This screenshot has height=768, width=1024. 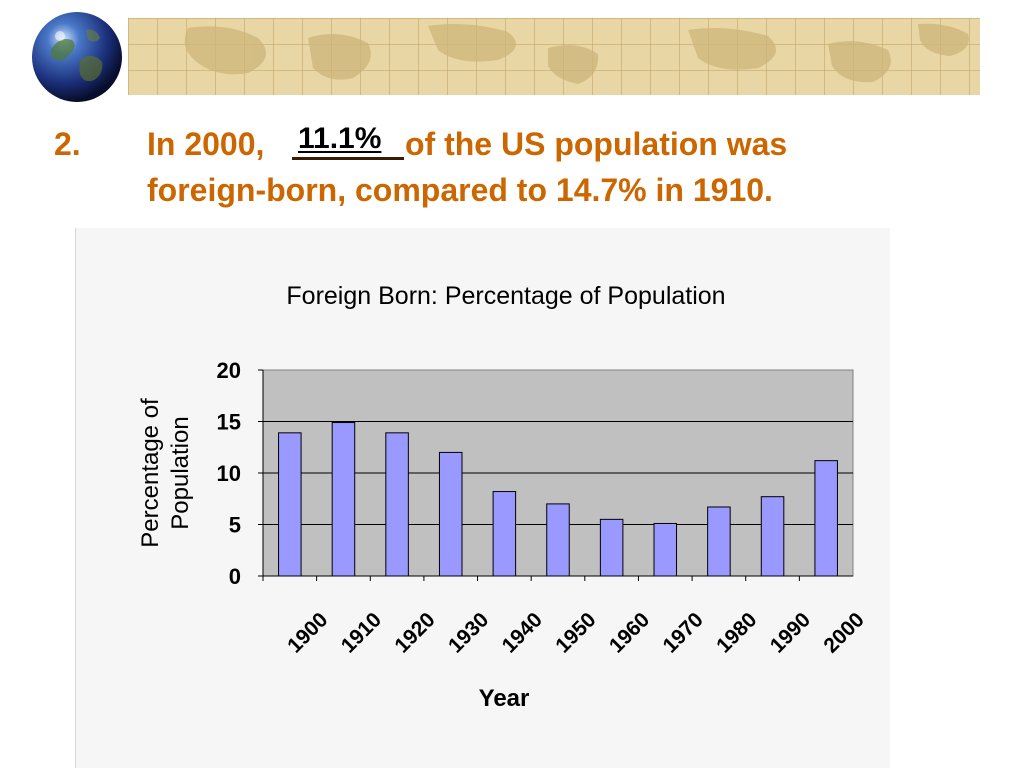 What do you see at coordinates (772, 536) in the screenshot?
I see `bar-1990` at bounding box center [772, 536].